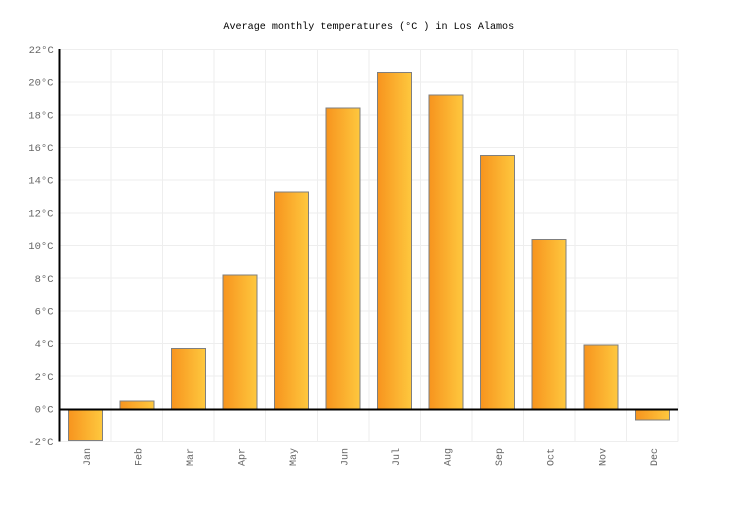 The width and height of the screenshot is (736, 505). Describe the element at coordinates (40, 84) in the screenshot. I see `svg-text: 20°C` at that location.